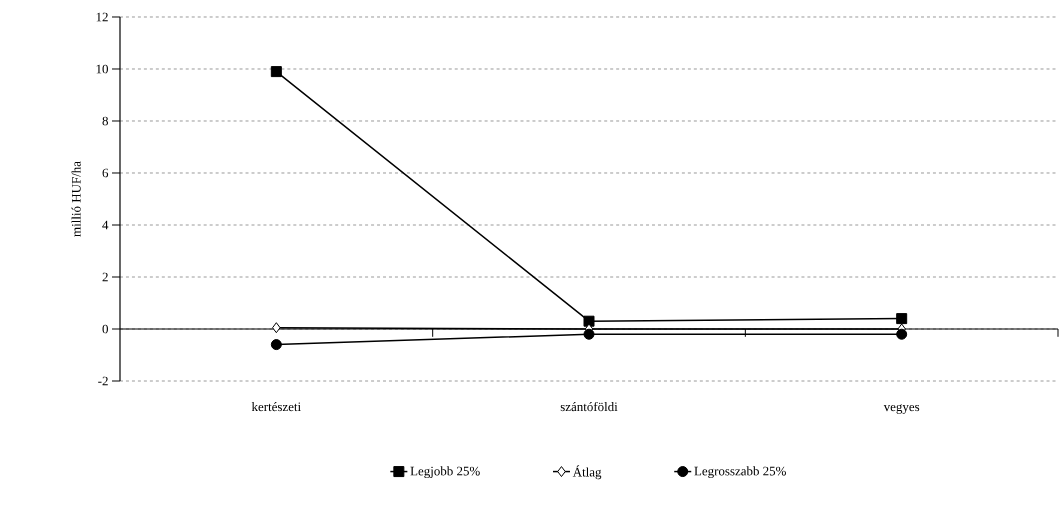 The height and width of the screenshot is (515, 1061). Describe the element at coordinates (589, 406) in the screenshot. I see `x-tick-label: szántóföldi` at that location.